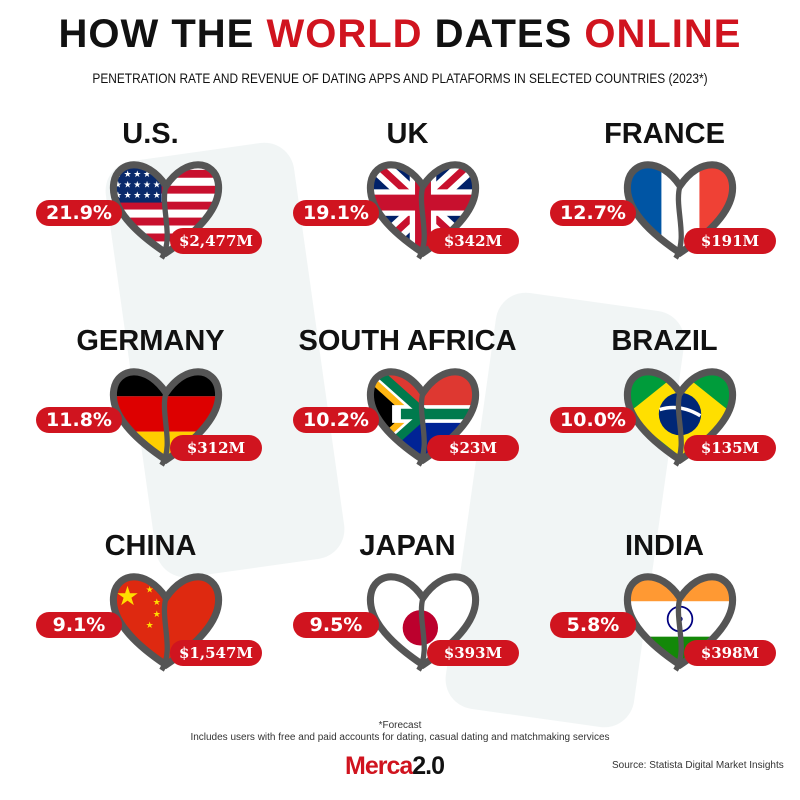 This screenshot has width=800, height=800. What do you see at coordinates (79, 625) in the screenshot?
I see `penetration-rate-label: 9.1%` at bounding box center [79, 625].